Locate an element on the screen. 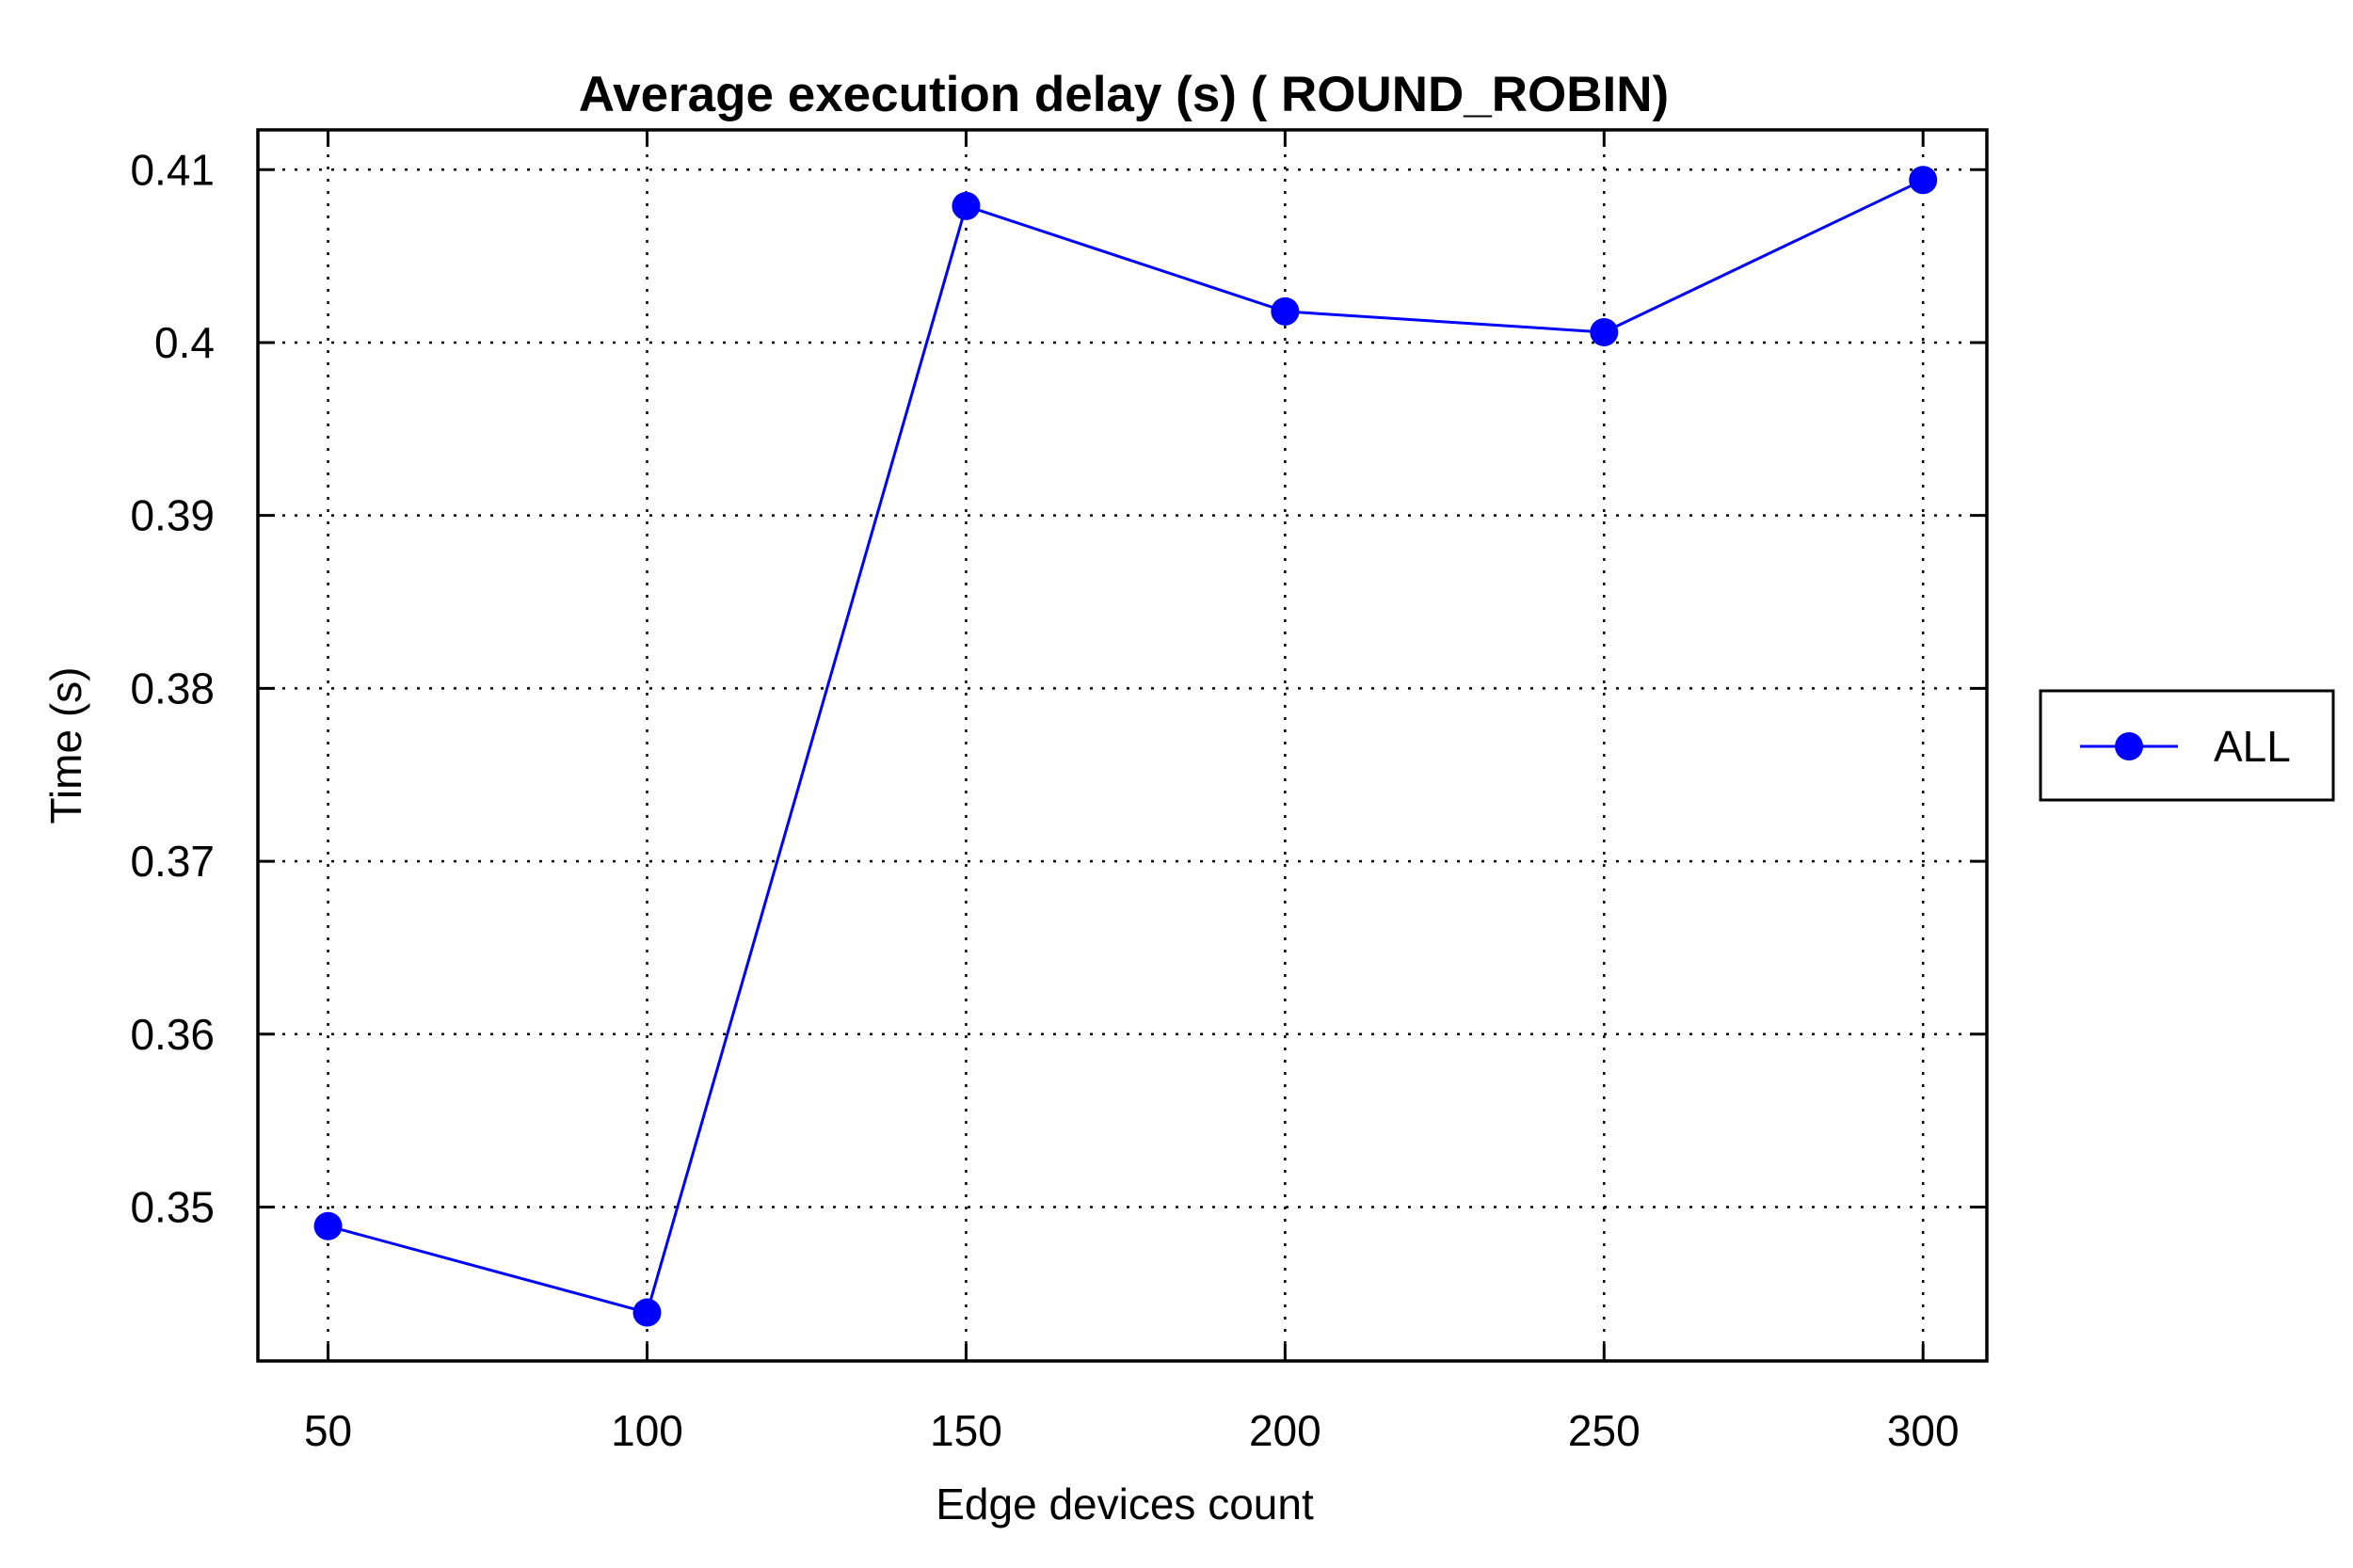 This screenshot has width=2353, height=1568. x-axis-label: Edge devices count is located at coordinates (1125, 1504).